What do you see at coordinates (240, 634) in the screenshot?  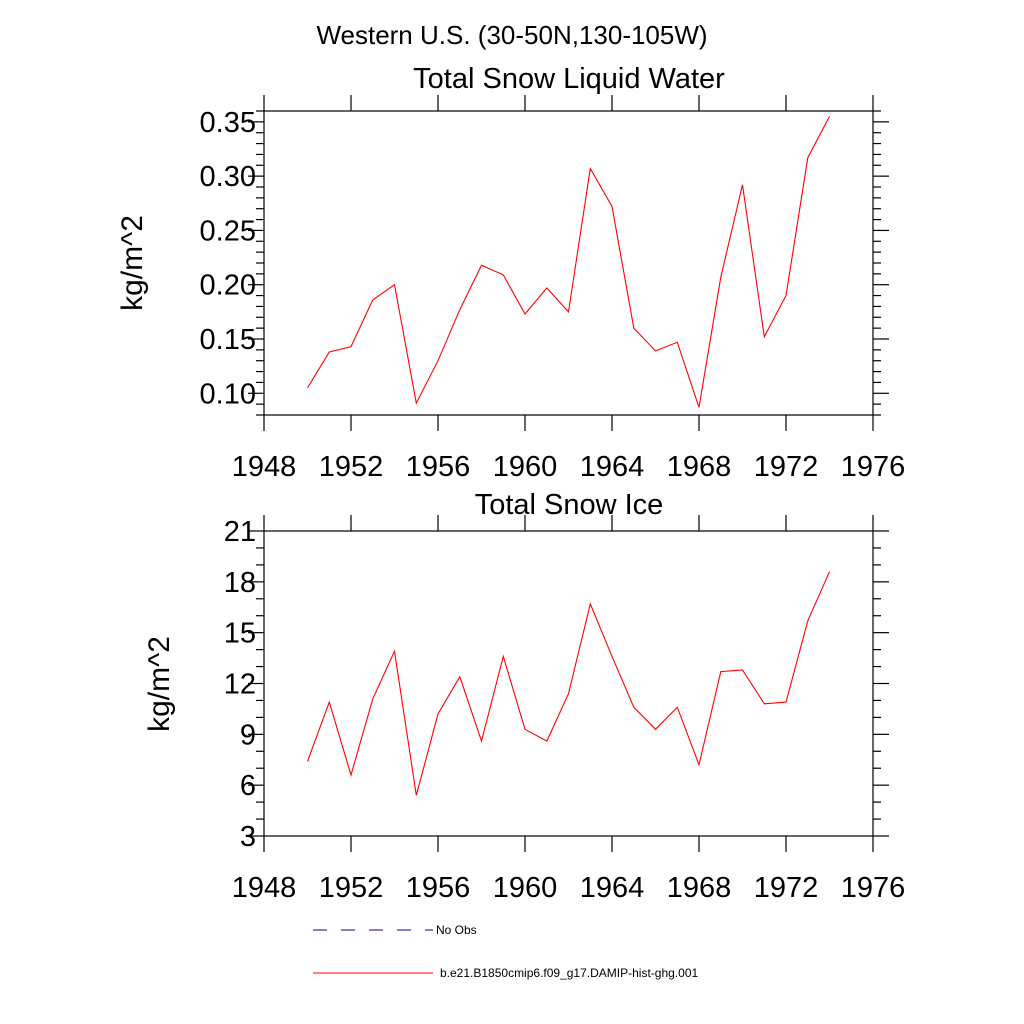 I see `y-tick-label: 15` at bounding box center [240, 634].